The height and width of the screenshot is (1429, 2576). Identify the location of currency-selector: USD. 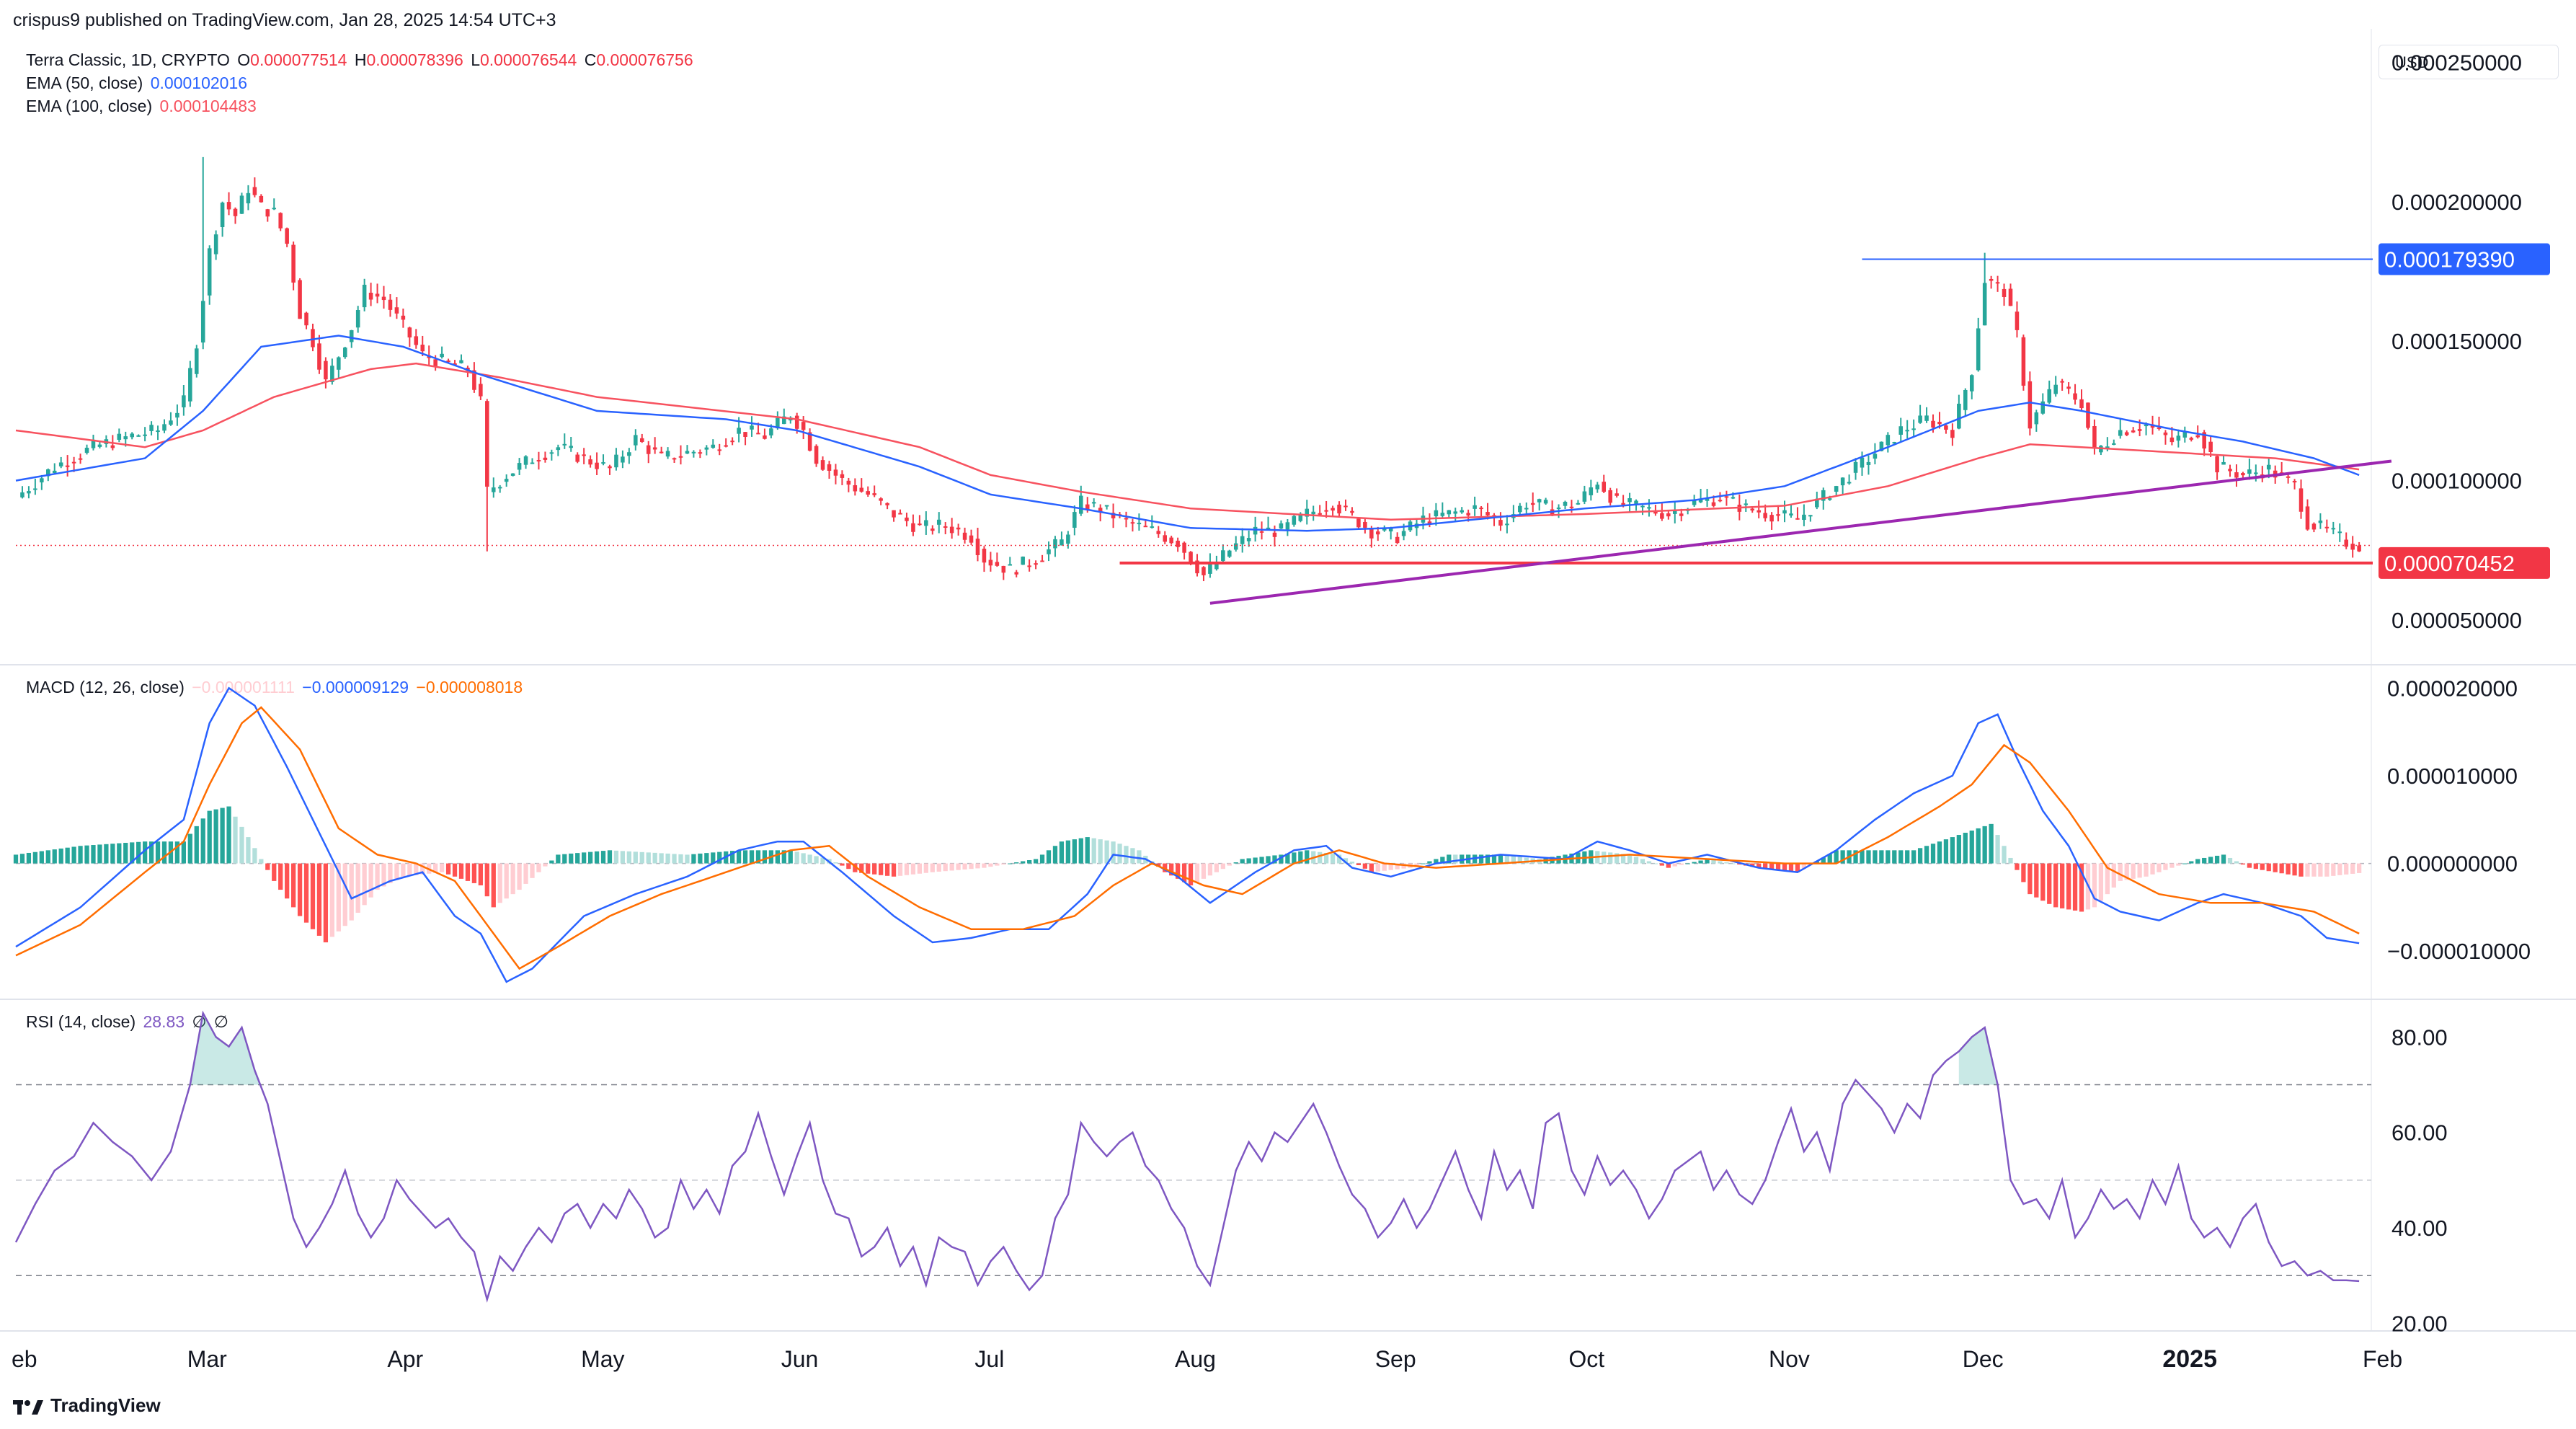
(2469, 62).